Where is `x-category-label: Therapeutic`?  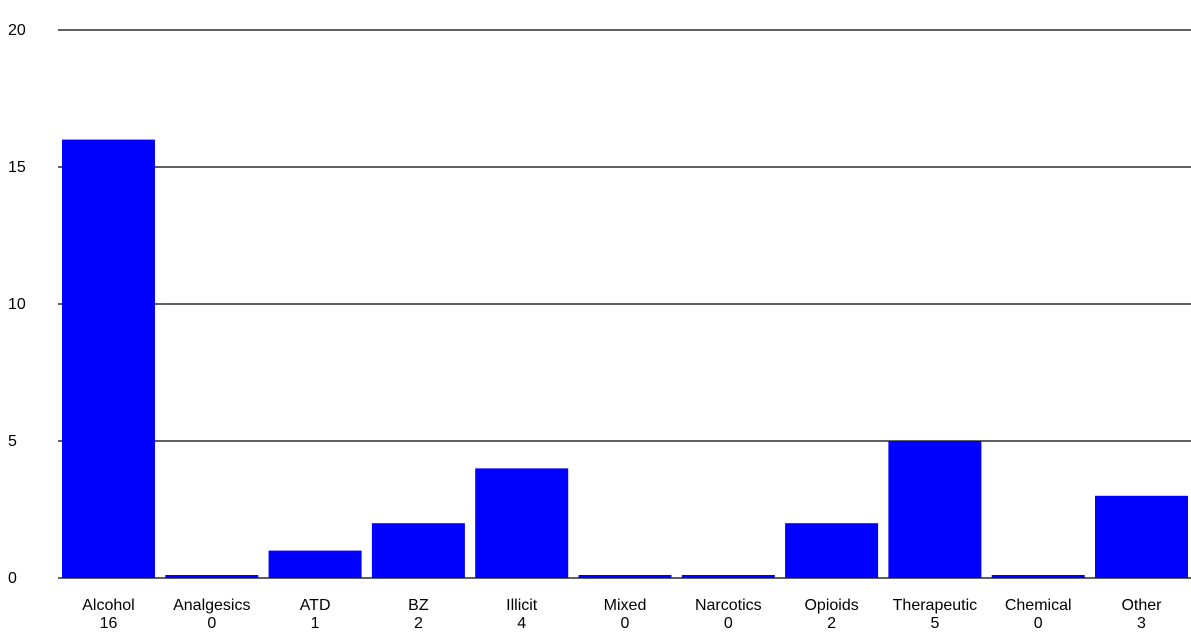 x-category-label: Therapeutic is located at coordinates (935, 605).